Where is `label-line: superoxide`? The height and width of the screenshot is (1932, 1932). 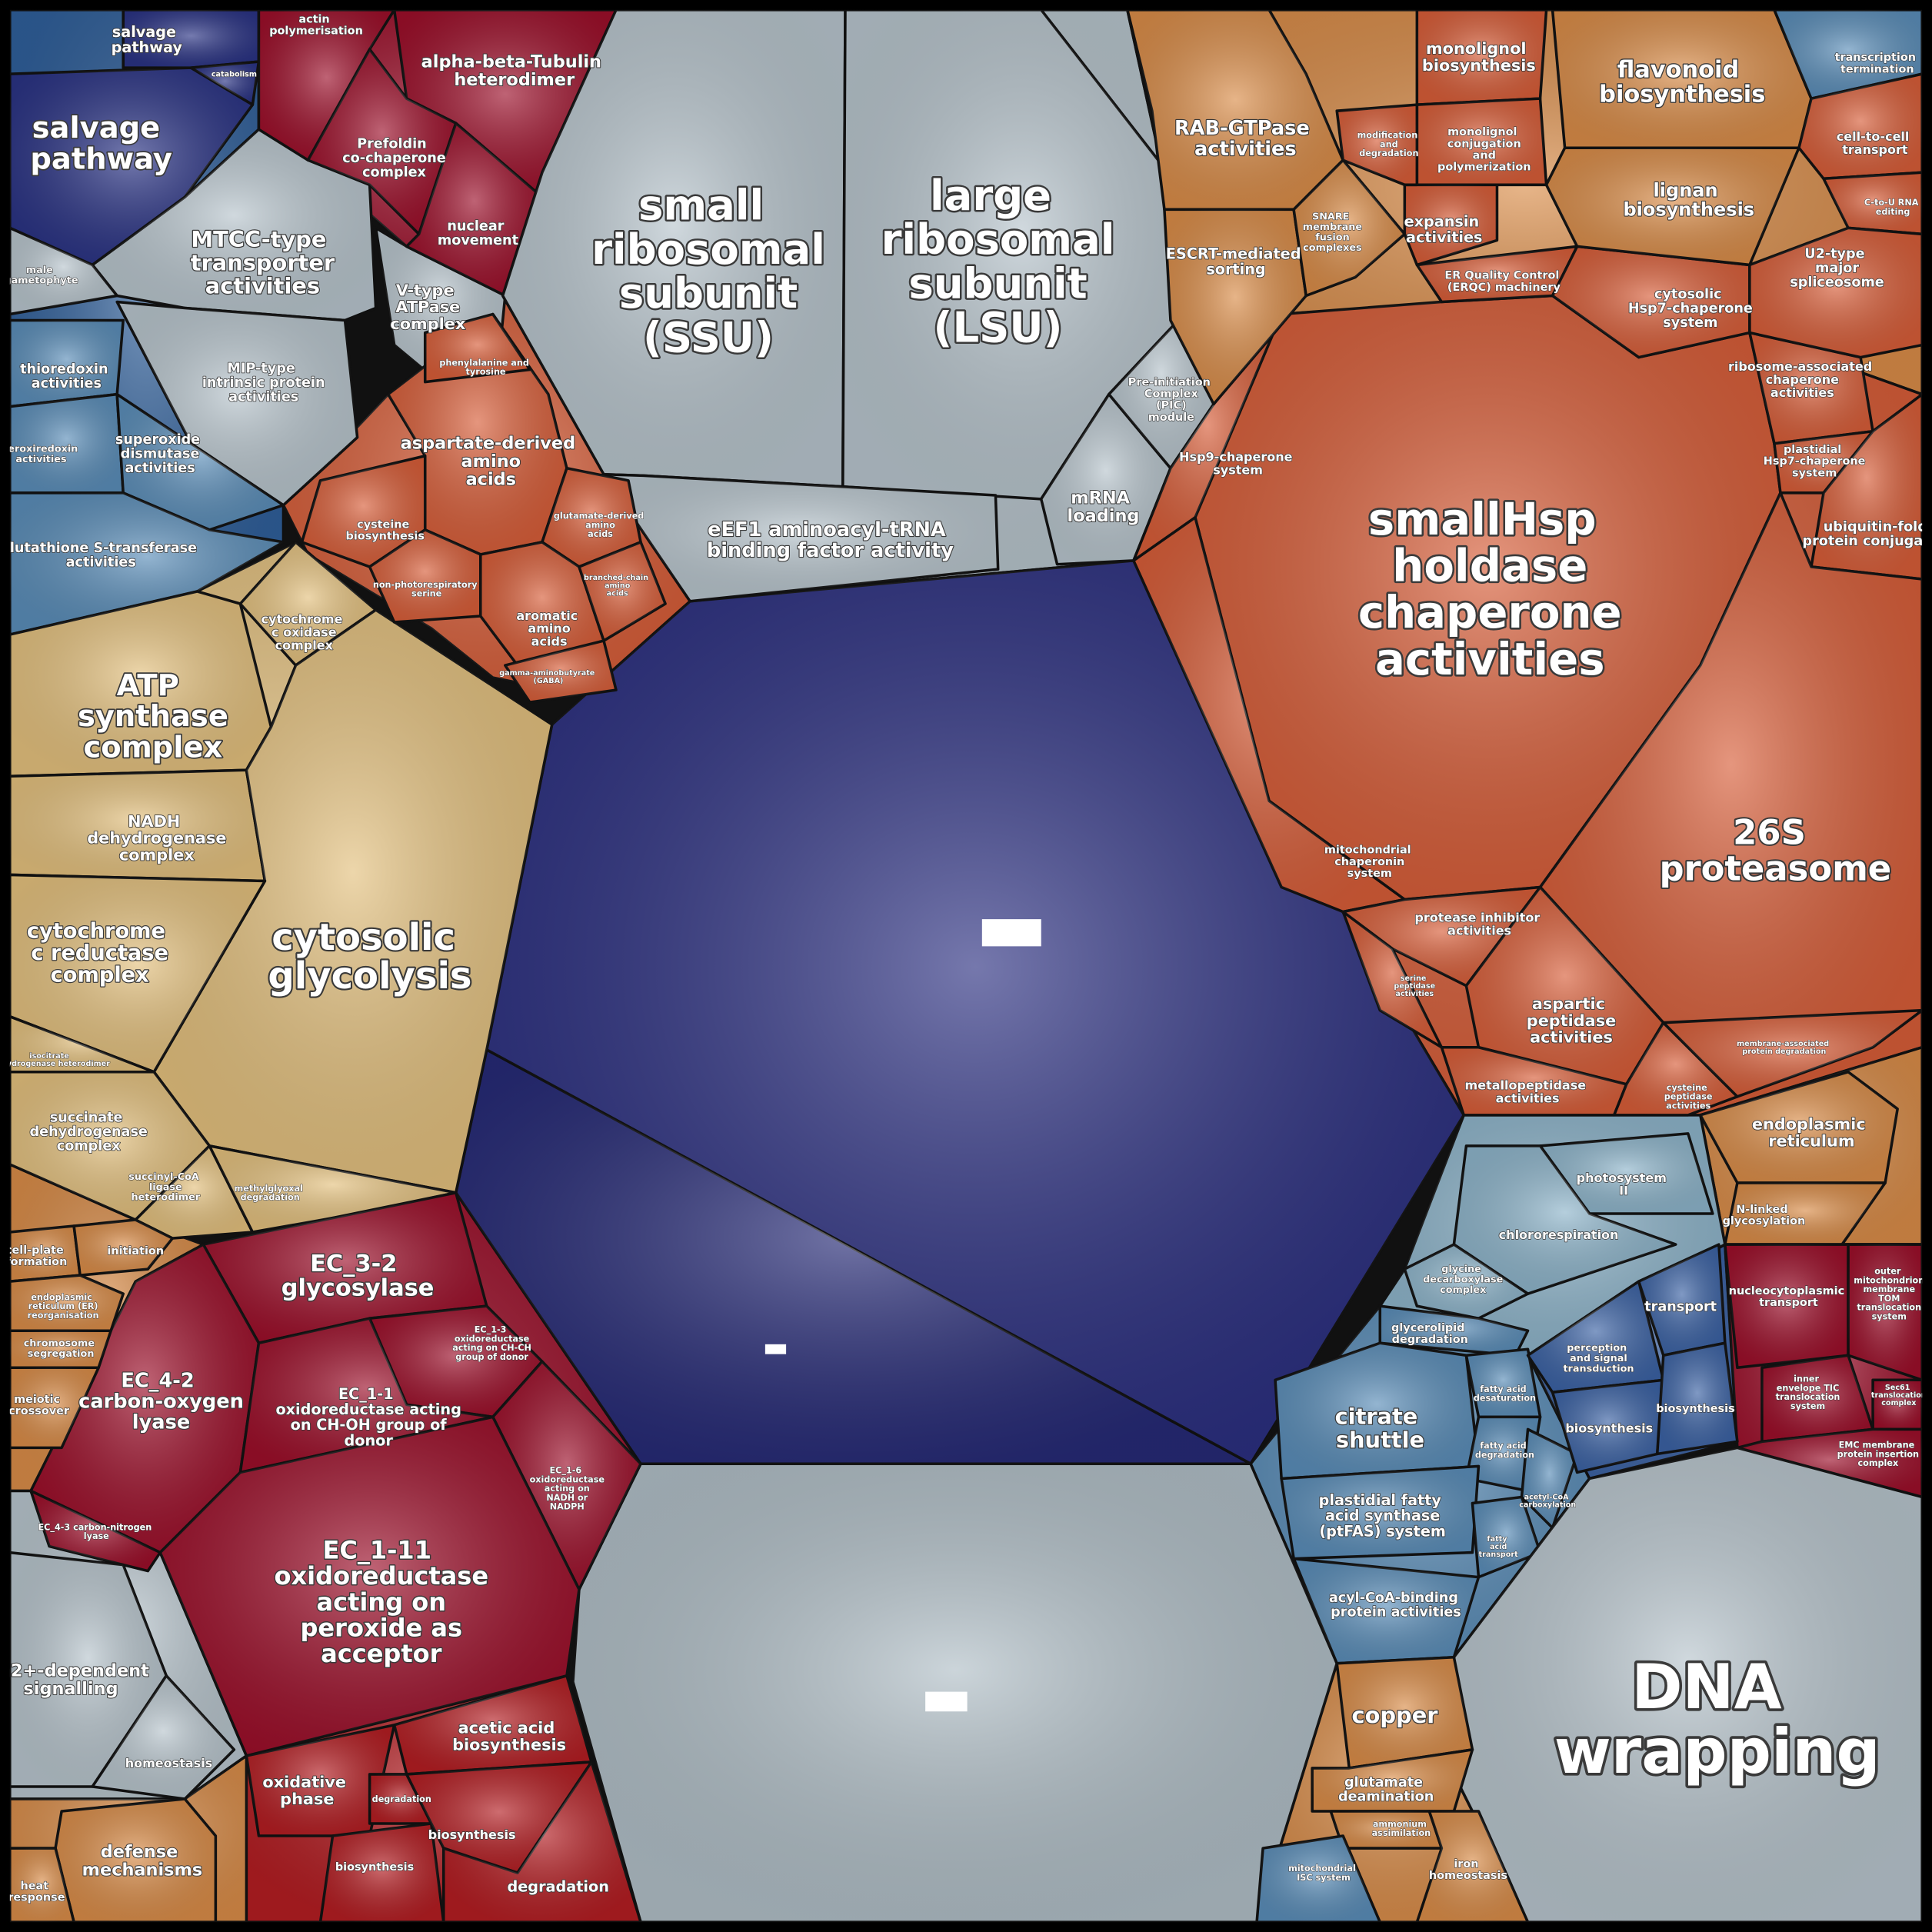 label-line: superoxide is located at coordinates (157, 440).